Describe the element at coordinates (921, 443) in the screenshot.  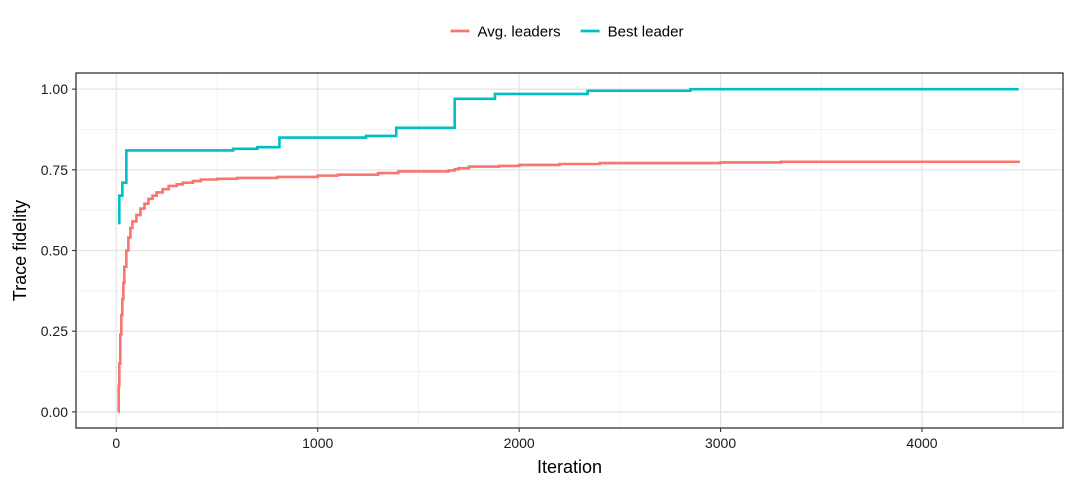
I see `x-tick-label: 4000` at that location.